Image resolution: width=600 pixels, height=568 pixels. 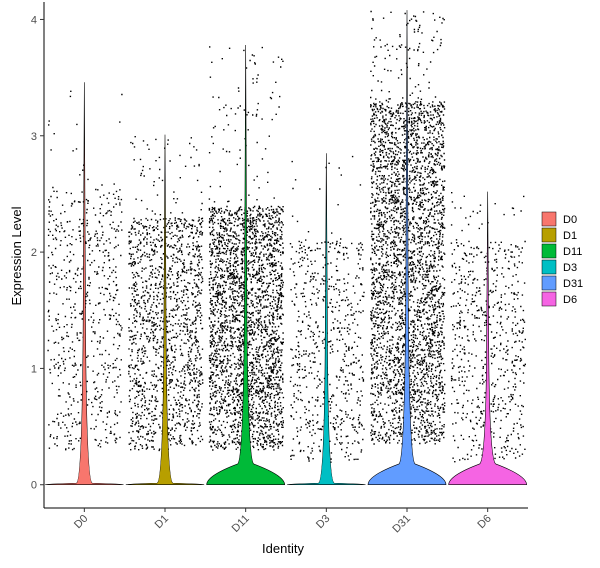 What do you see at coordinates (165, 310) in the screenshot?
I see `violin-D1` at bounding box center [165, 310].